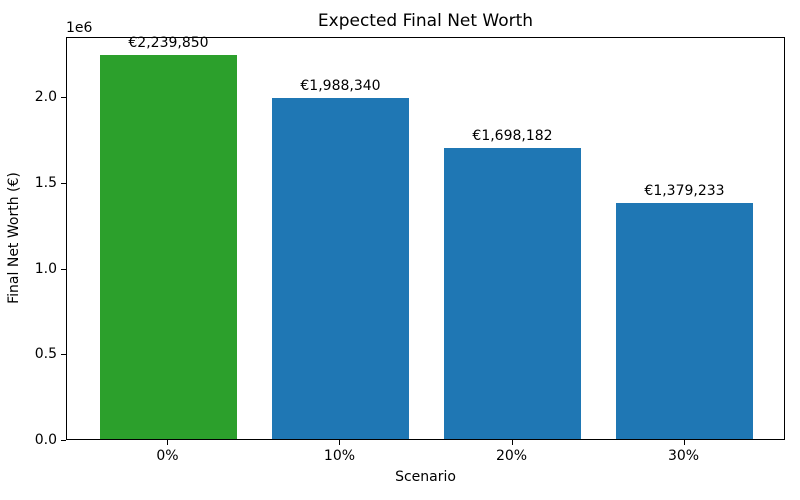  Describe the element at coordinates (45, 182) in the screenshot. I see `y-tick-label-1.5: 1.5` at that location.